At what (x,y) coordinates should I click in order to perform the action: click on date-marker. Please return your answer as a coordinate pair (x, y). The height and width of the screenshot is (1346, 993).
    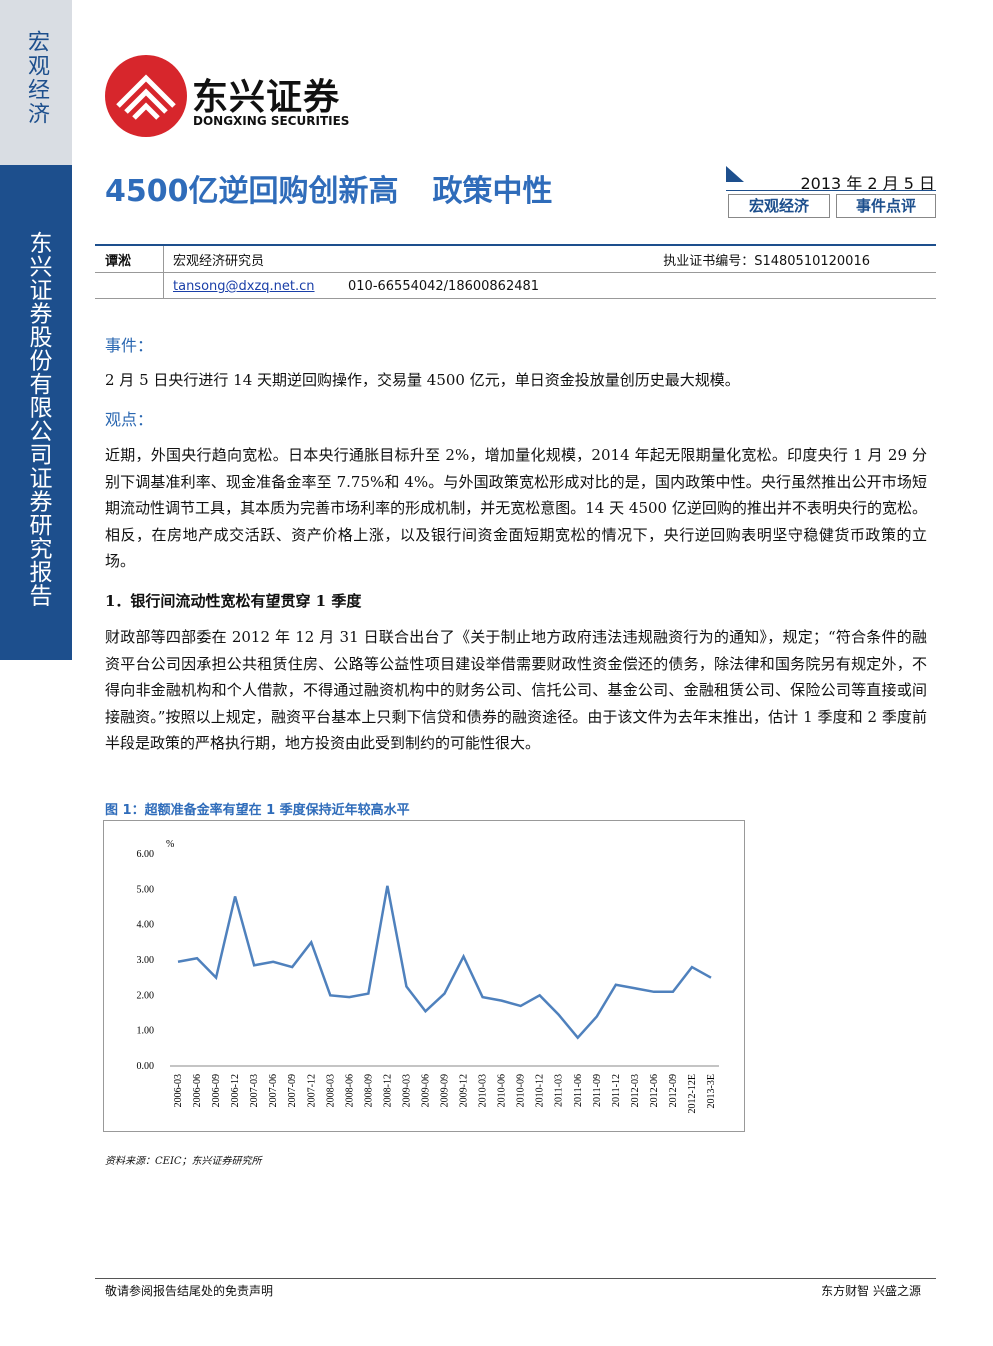
    Looking at the image, I should click on (735, 174).